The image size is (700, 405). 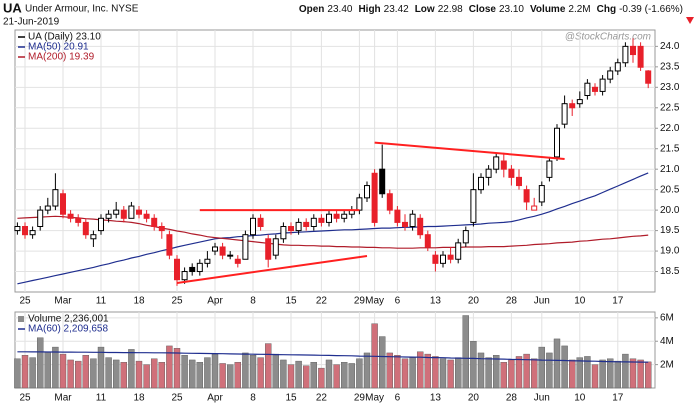 I want to click on y-tick-label: 22.5, so click(x=670, y=107).